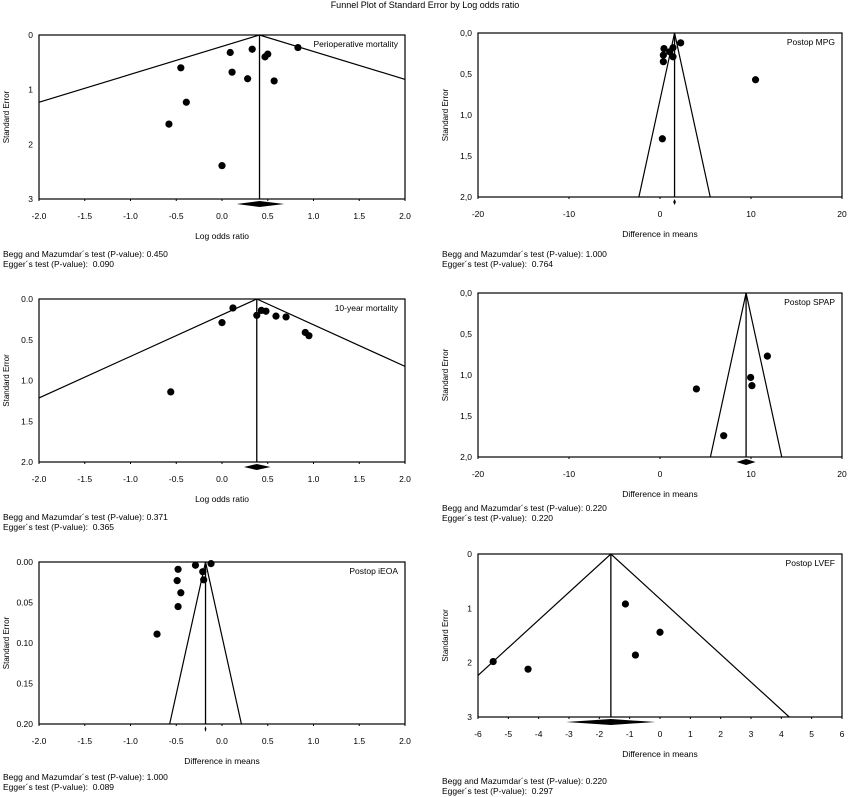 Image resolution: width=850 pixels, height=797 pixels. What do you see at coordinates (811, 734) in the screenshot?
I see `x-tick-label: 5` at bounding box center [811, 734].